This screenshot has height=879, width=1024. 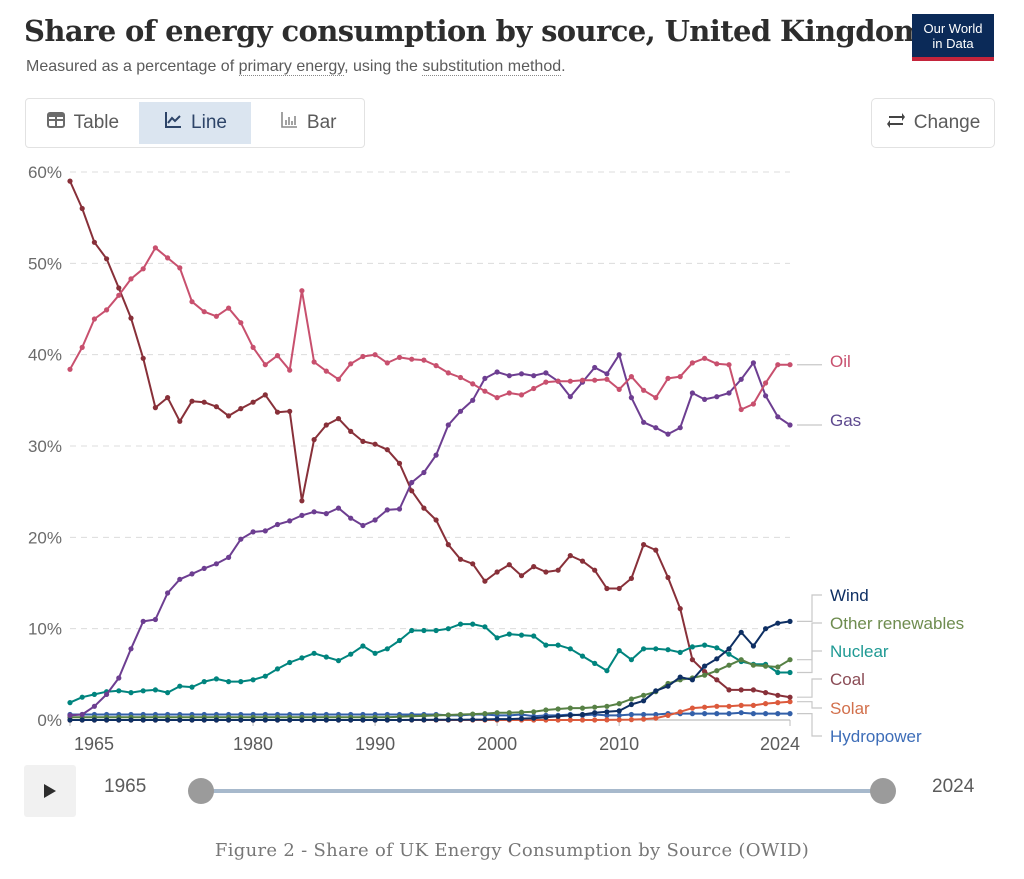 What do you see at coordinates (50, 791) in the screenshot?
I see `play-button` at bounding box center [50, 791].